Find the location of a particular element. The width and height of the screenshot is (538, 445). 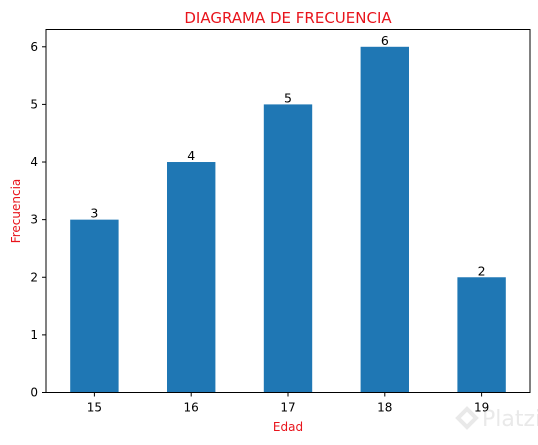

x-axis-ticks: 15 16 17 18 19 is located at coordinates (288, 403).